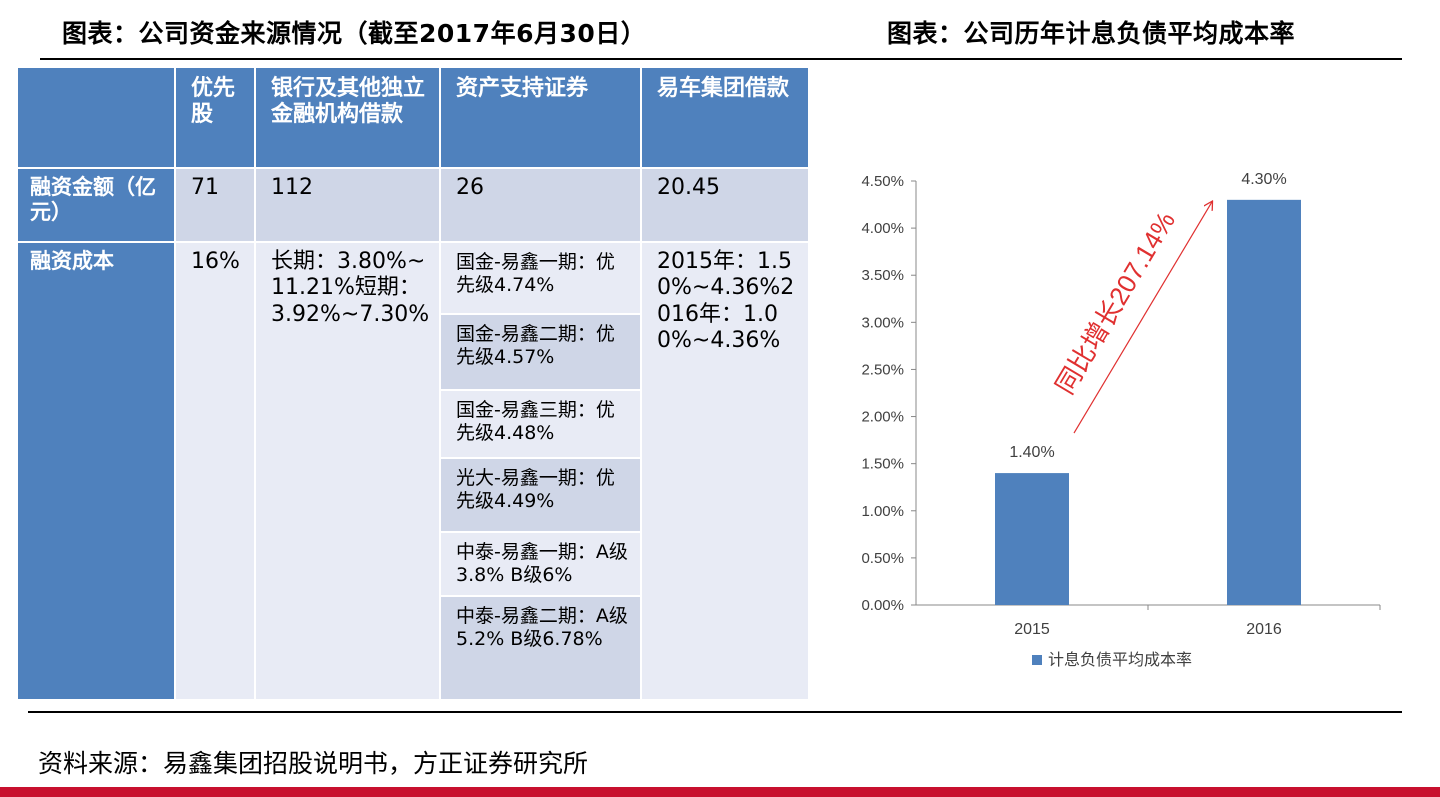 This screenshot has height=797, width=1440. Describe the element at coordinates (1264, 402) in the screenshot. I see `bar-2016` at that location.